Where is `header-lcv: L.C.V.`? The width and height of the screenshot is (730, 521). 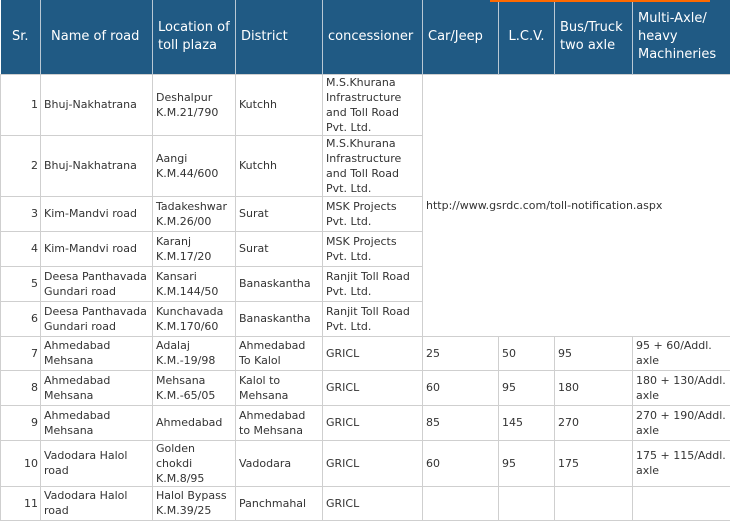
header-lcv: L.C.V. is located at coordinates (527, 37).